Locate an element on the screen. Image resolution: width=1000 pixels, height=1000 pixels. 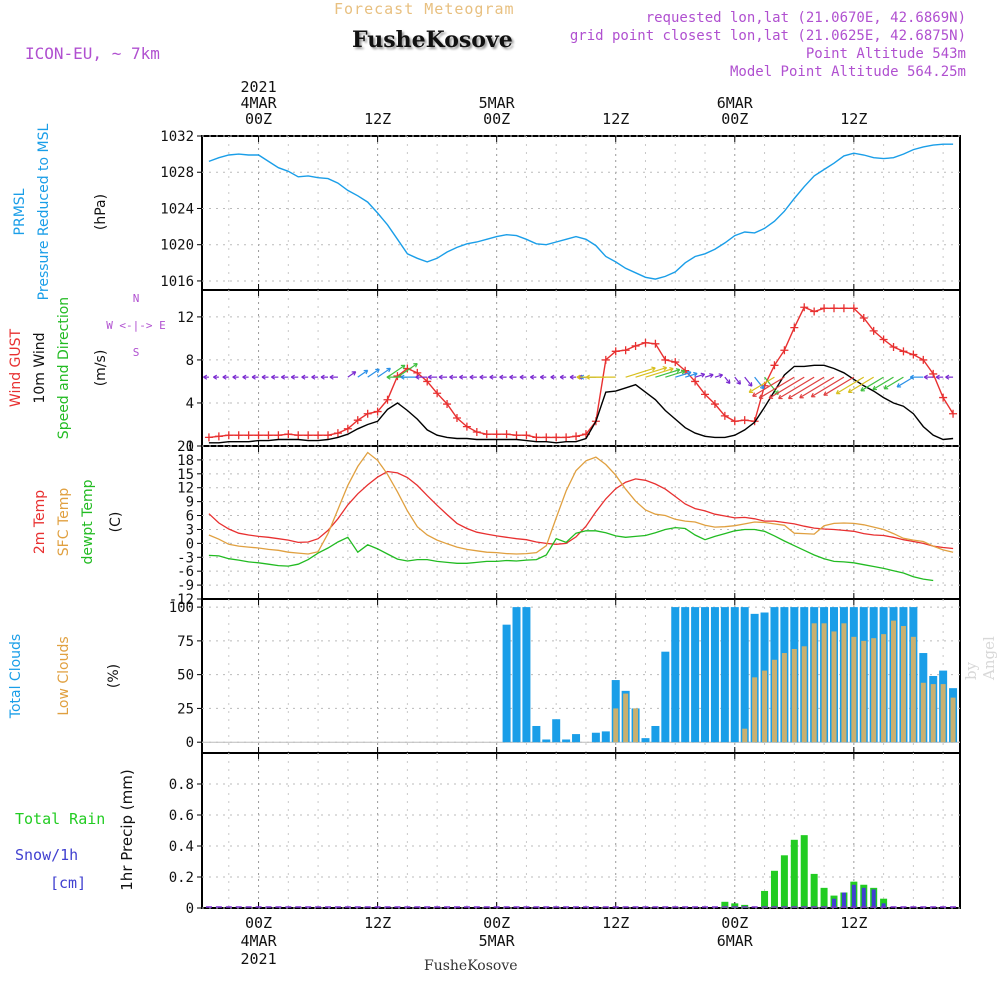
compass-n: N is located at coordinates (136, 298).